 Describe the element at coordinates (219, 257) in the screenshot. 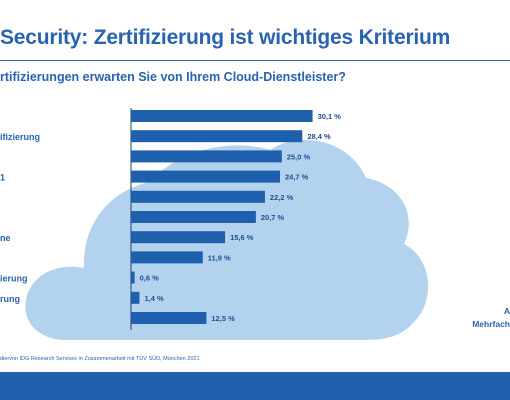

I see `value-label-7: 11,9 %` at that location.